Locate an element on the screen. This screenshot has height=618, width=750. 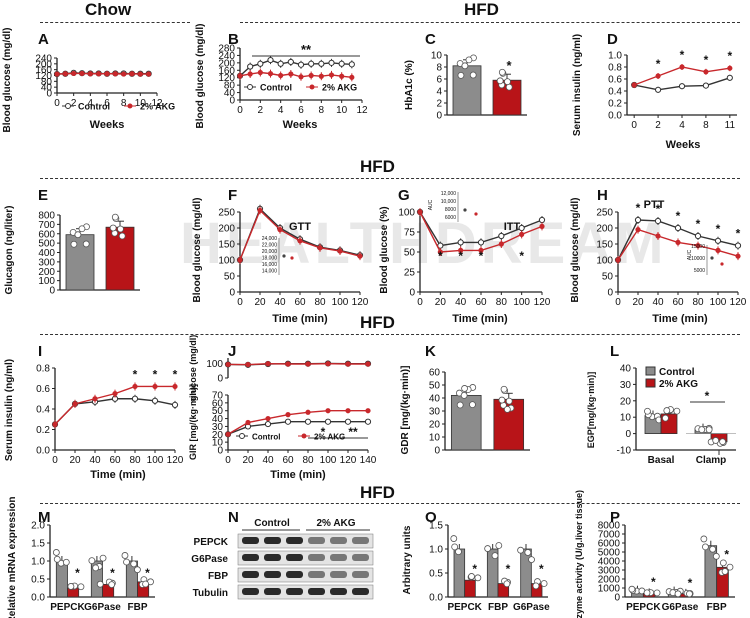
y-tick-label: 3000 is located at coordinates (609, 571).